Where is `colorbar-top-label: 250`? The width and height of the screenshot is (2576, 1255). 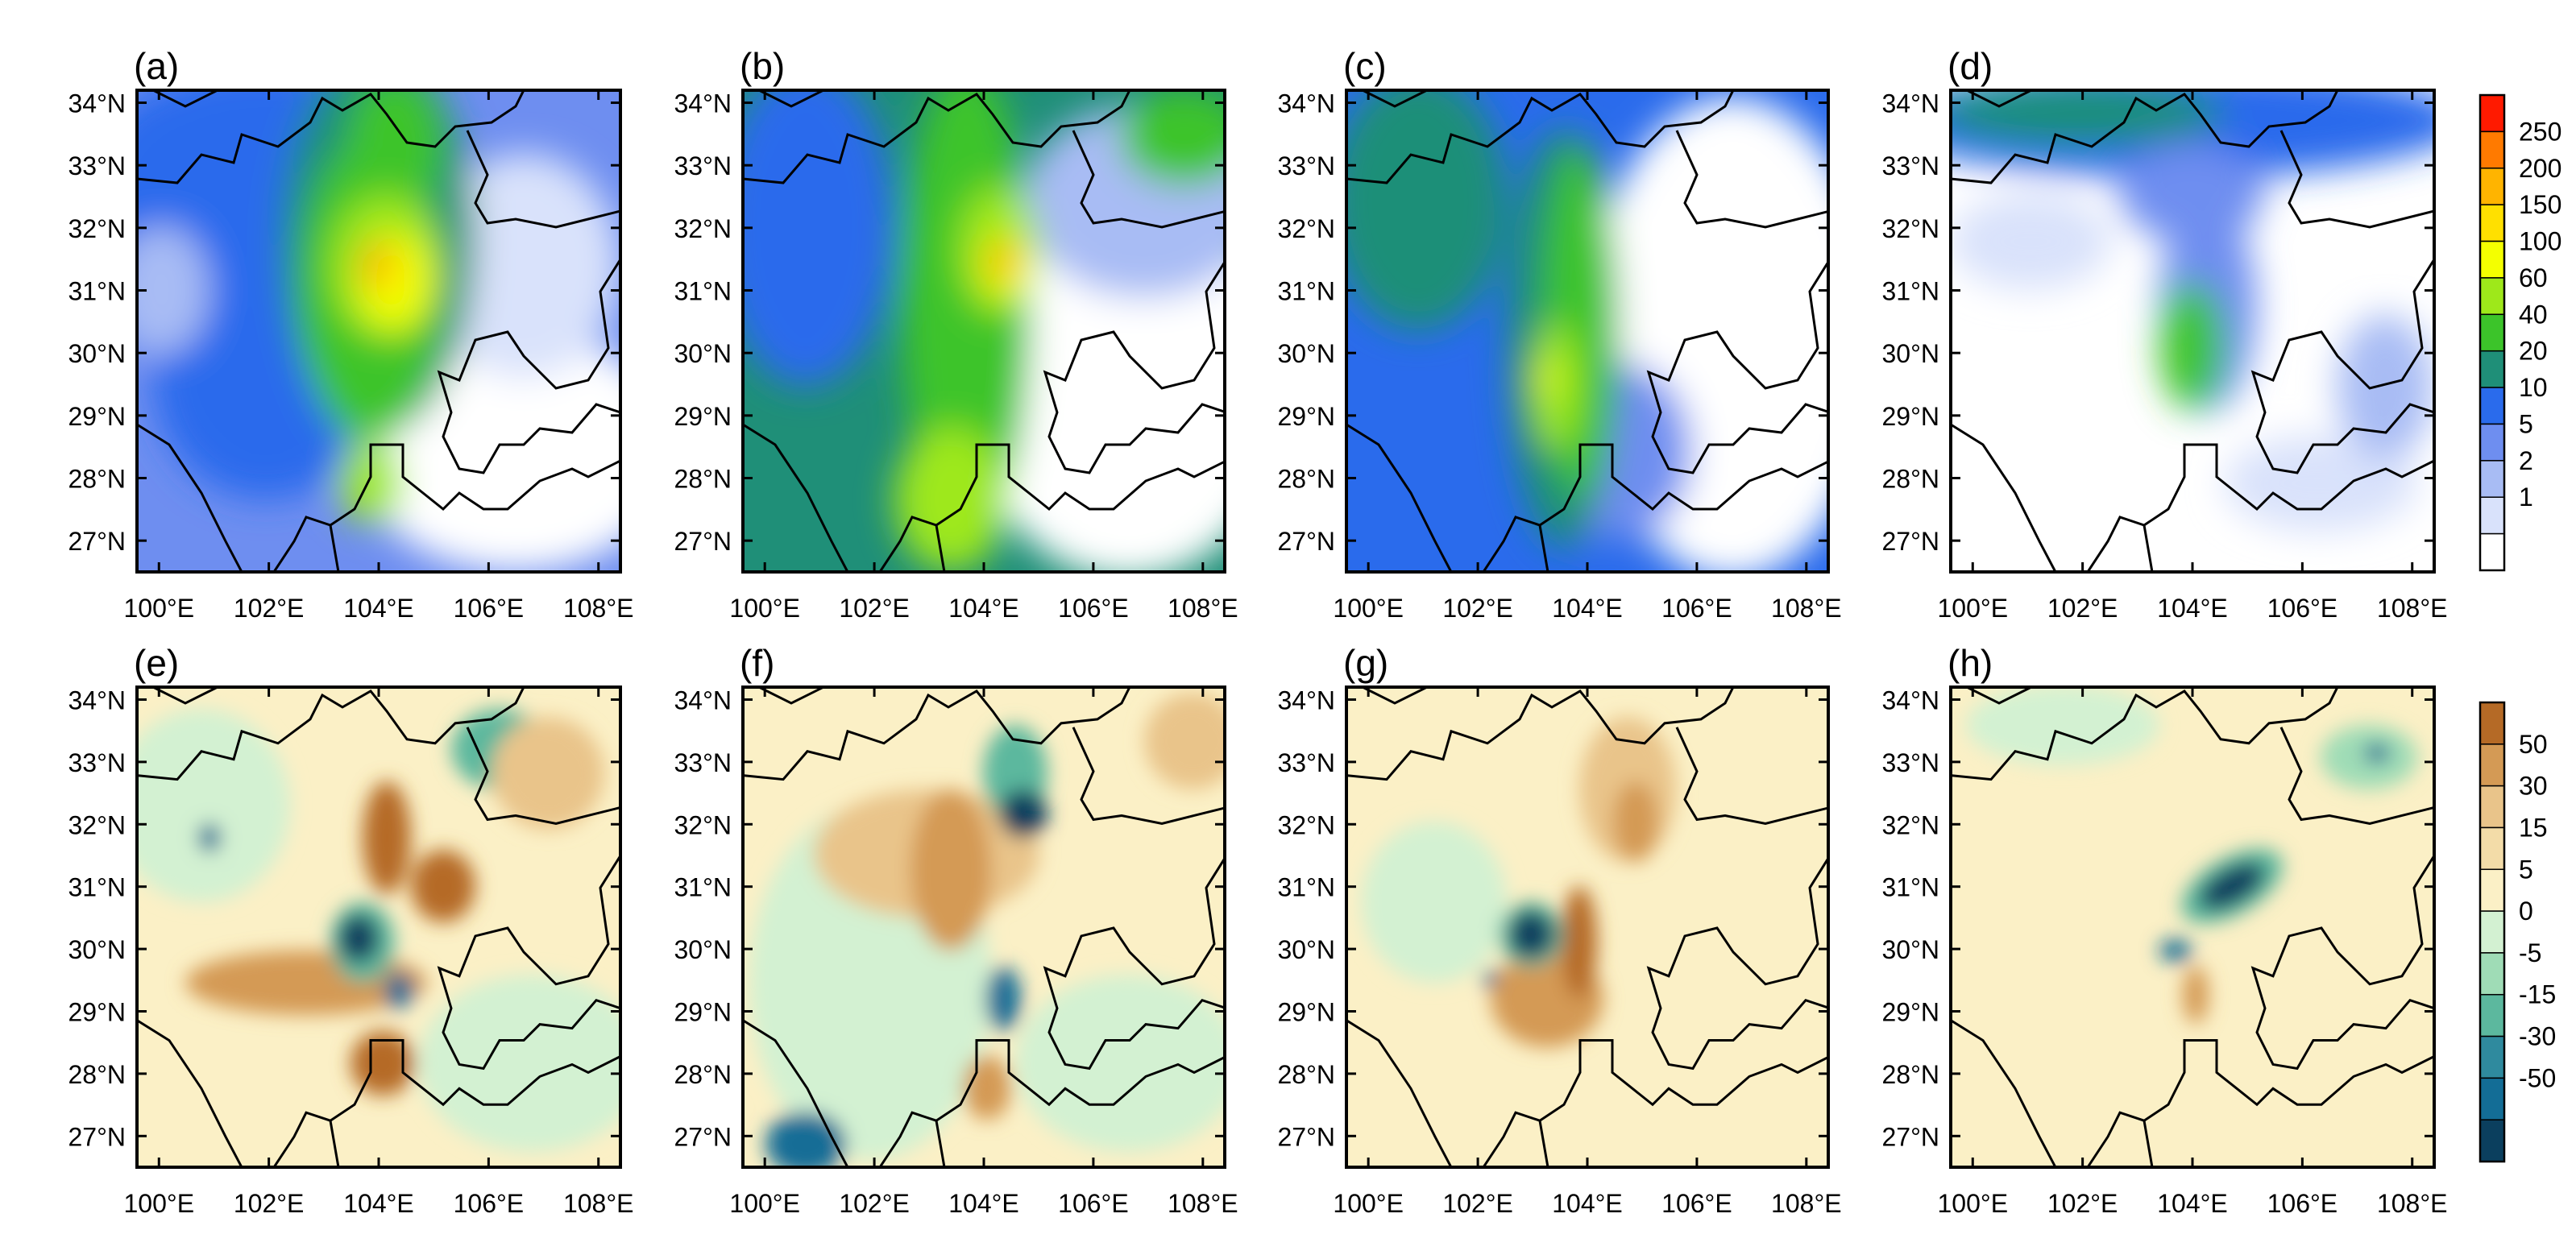
colorbar-top-label: 250 is located at coordinates (2540, 131).